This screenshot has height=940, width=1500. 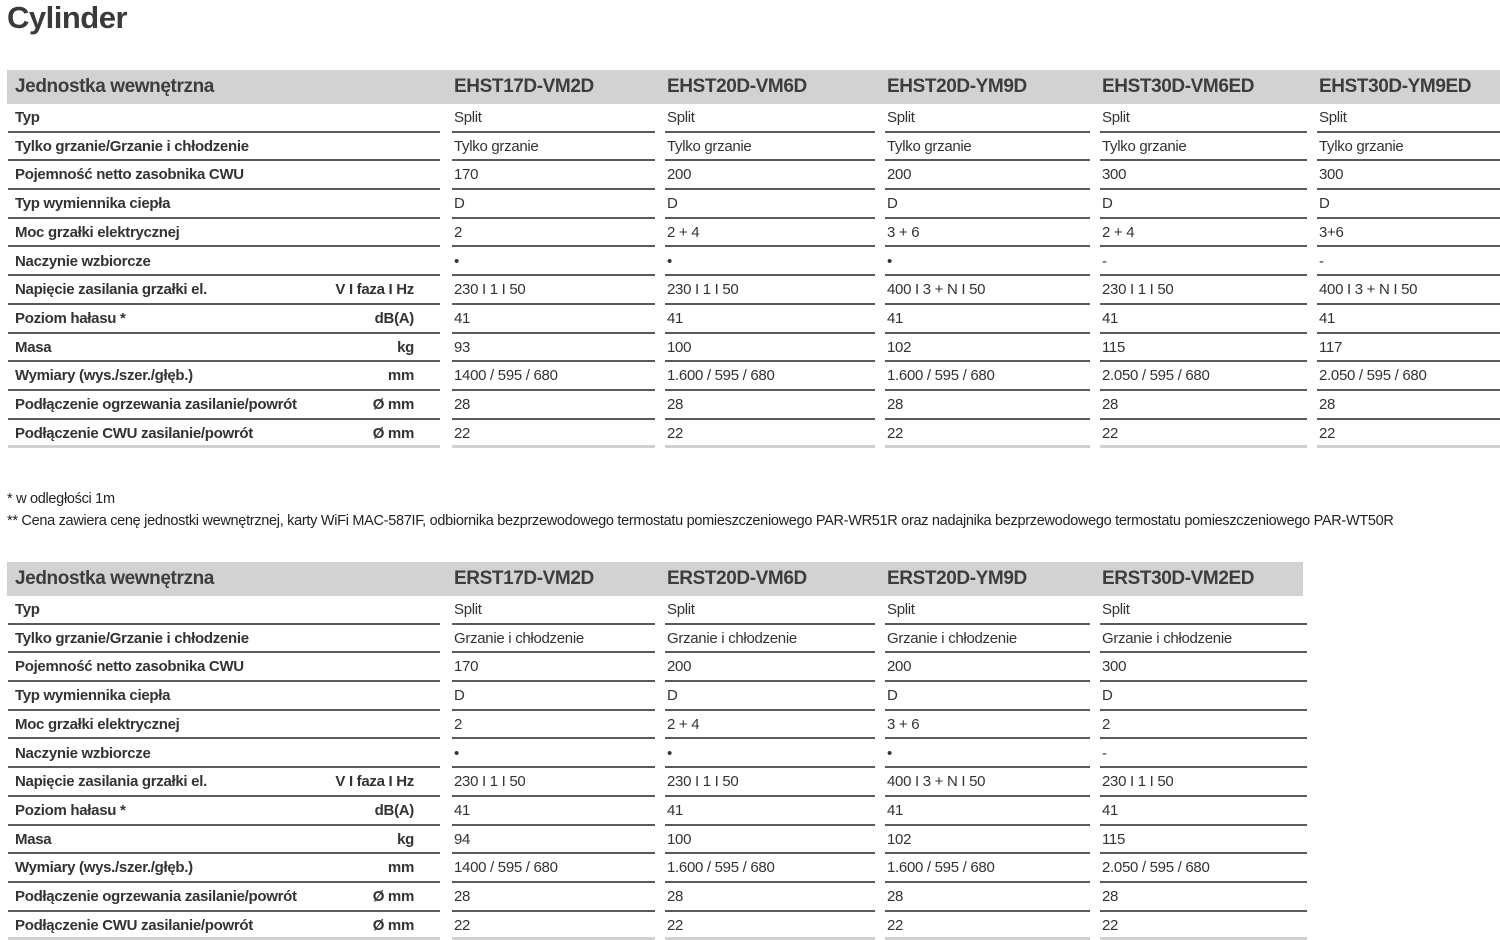 What do you see at coordinates (224, 376) in the screenshot?
I see `row-label: Wymiary (wys./szer./głęb.) mm` at bounding box center [224, 376].